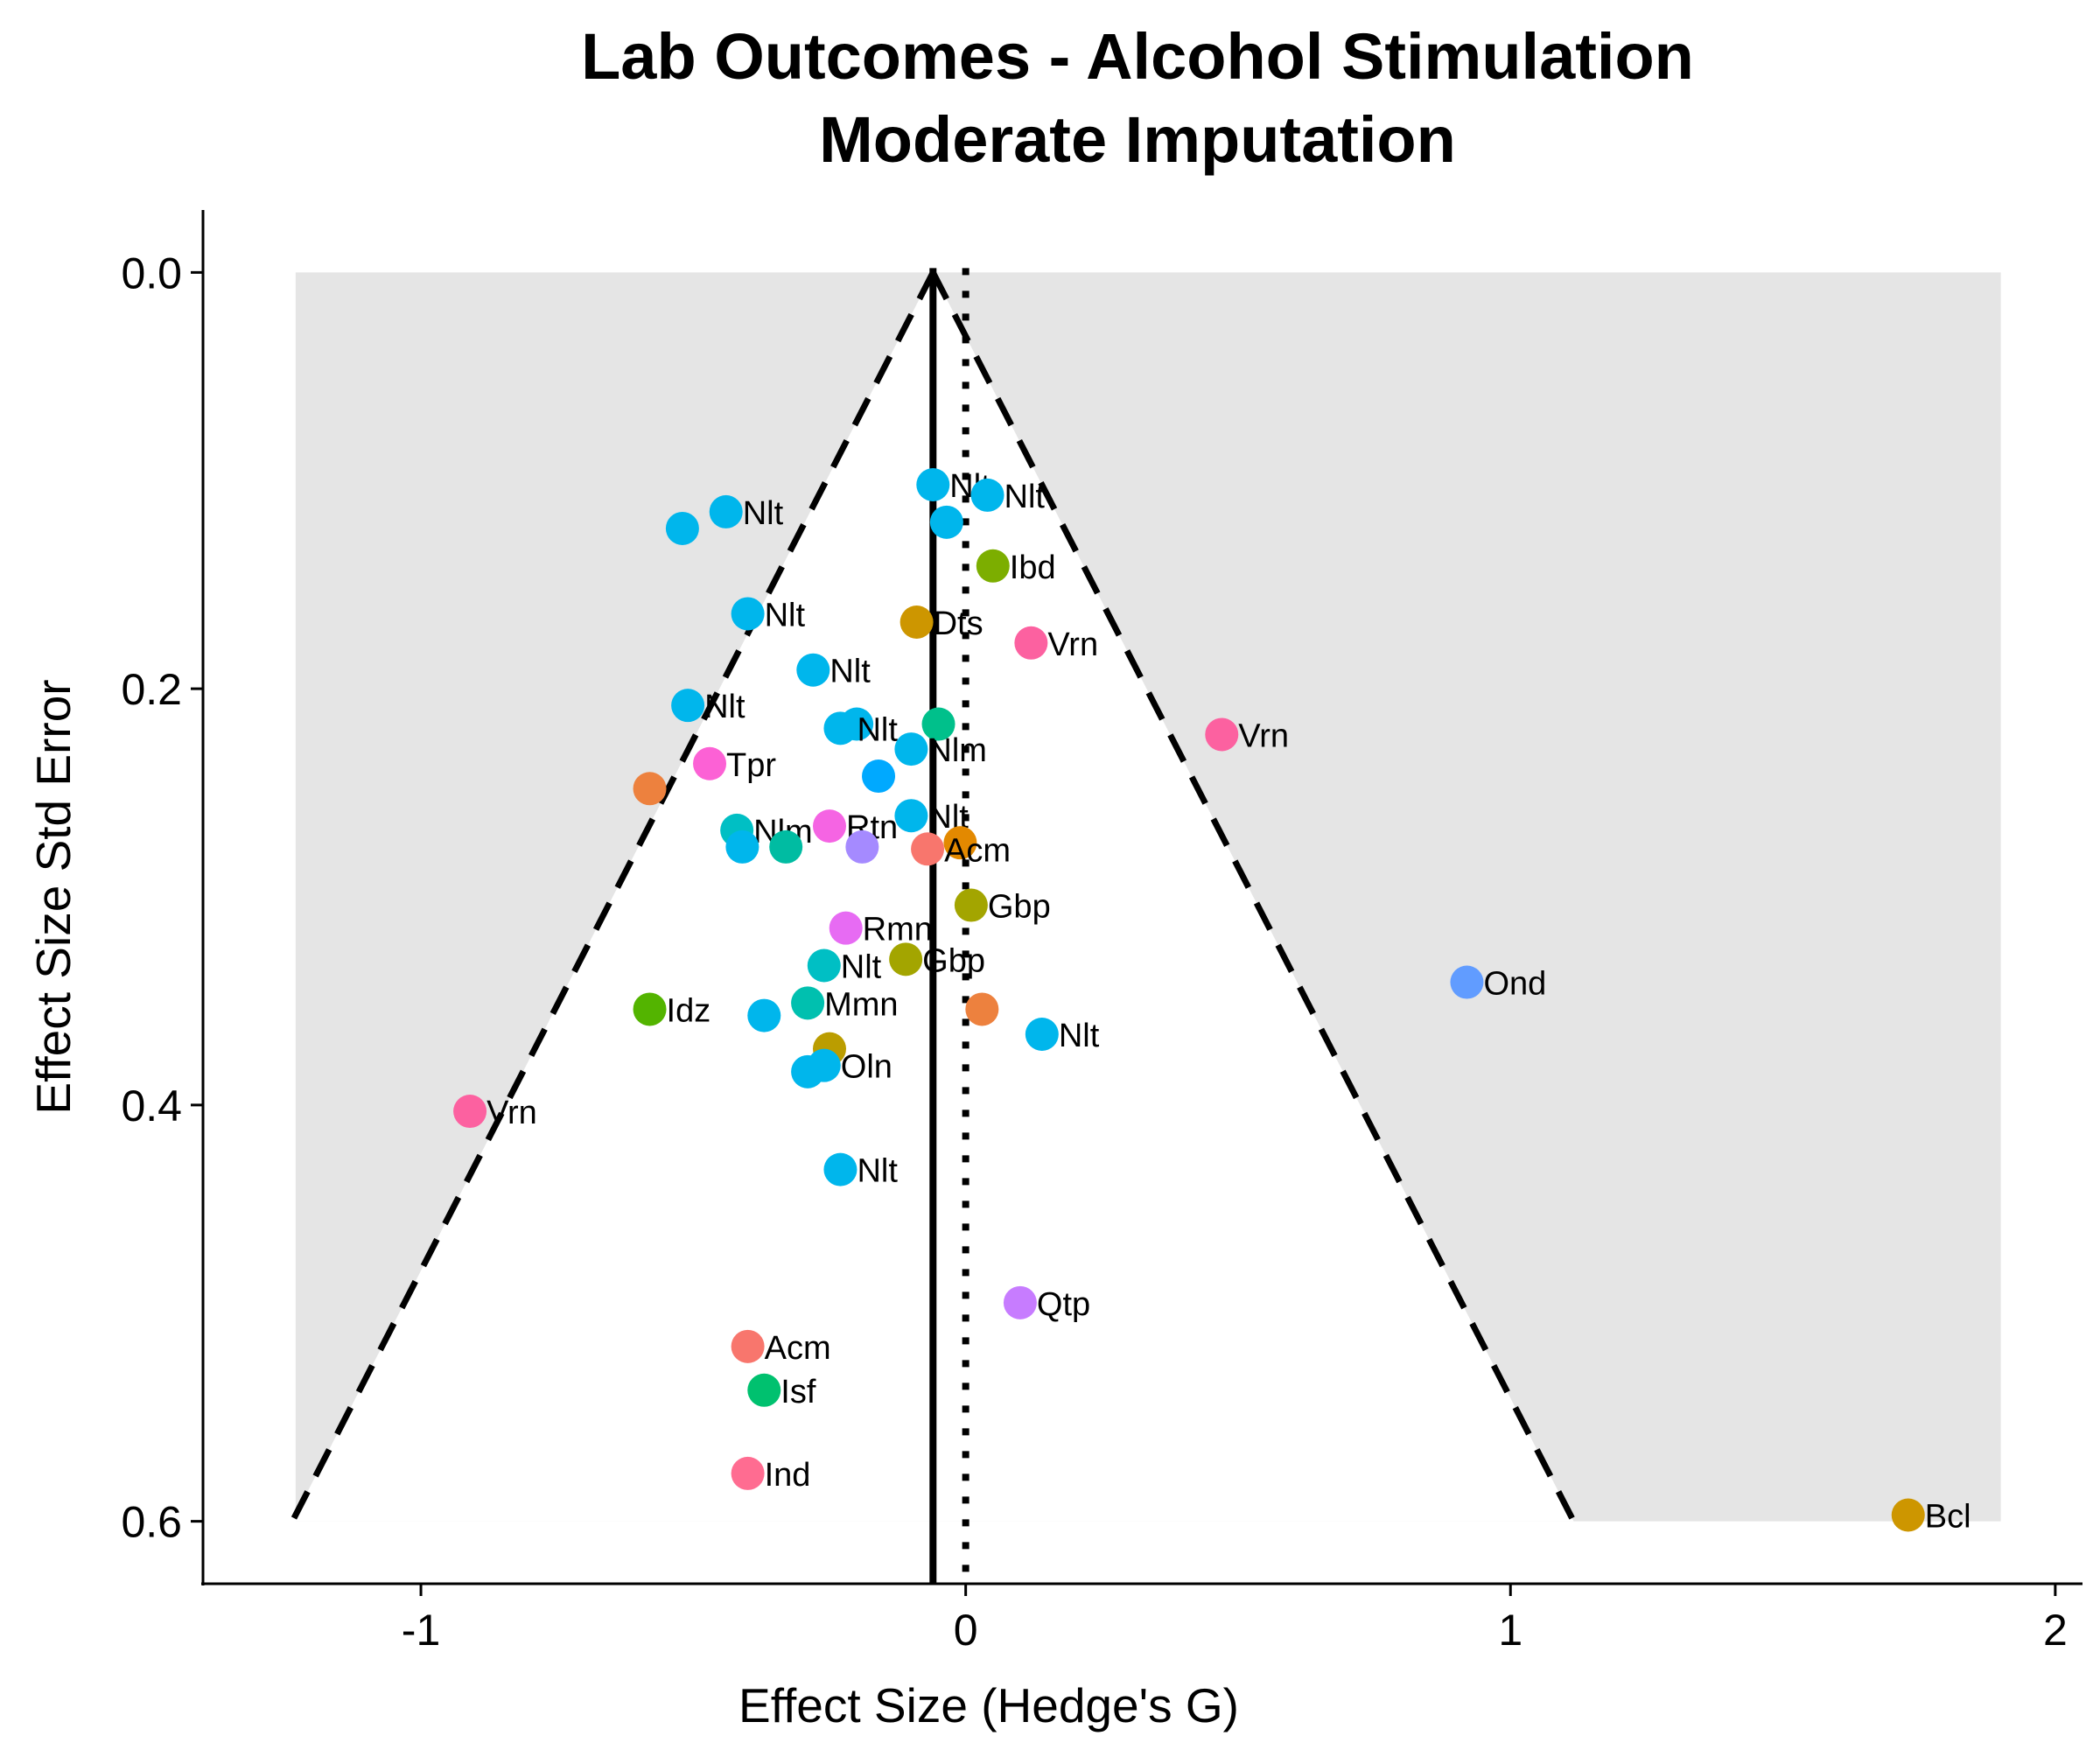 The width and height of the screenshot is (2100, 1750). What do you see at coordinates (1510, 1630) in the screenshot?
I see `x-tick-label: 1` at bounding box center [1510, 1630].